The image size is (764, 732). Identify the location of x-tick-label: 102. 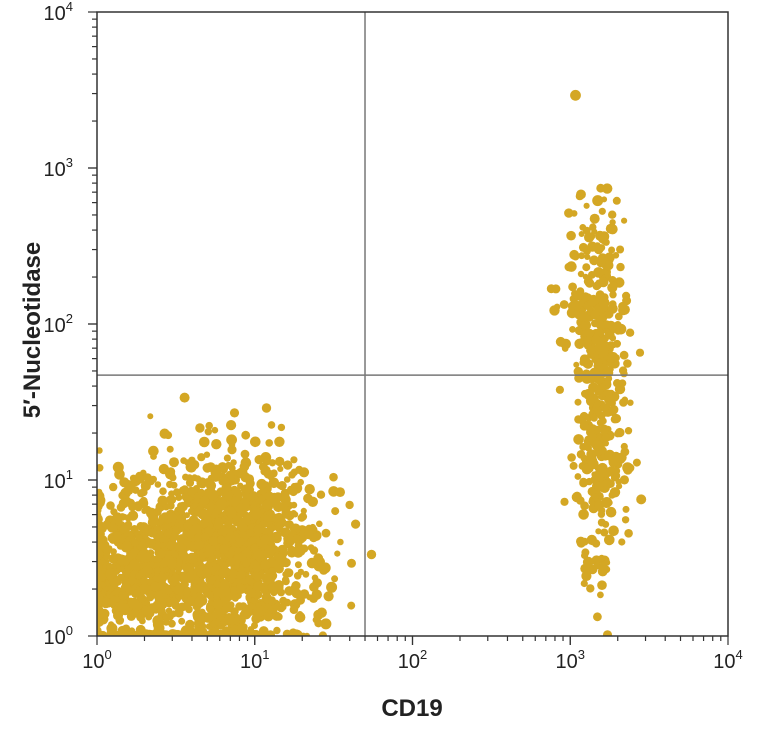
(412, 660).